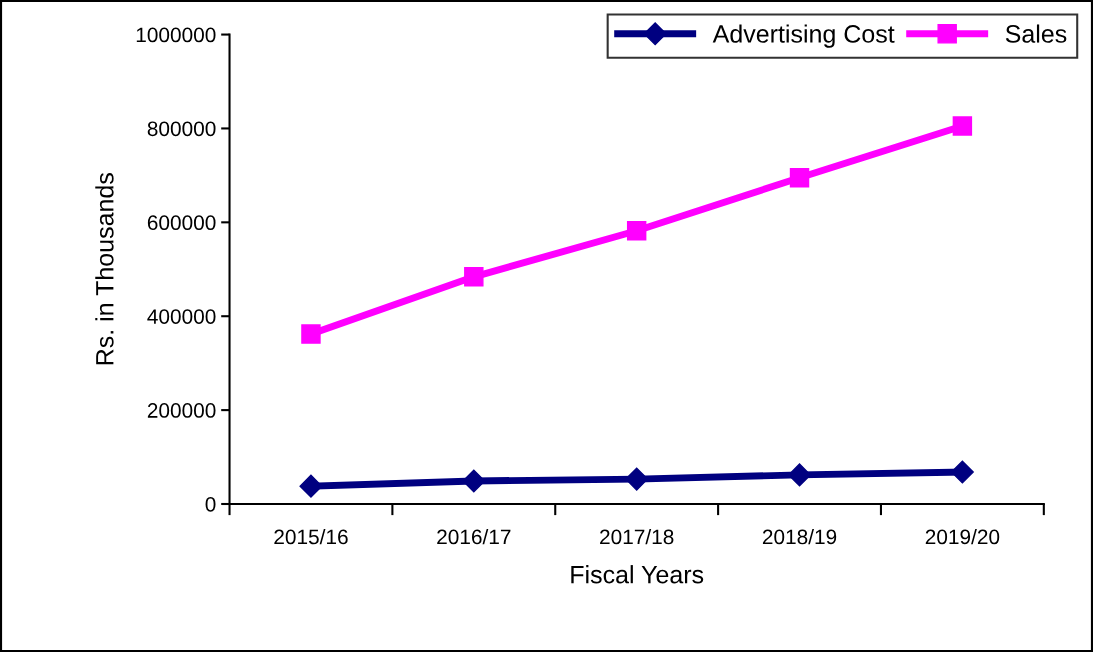 The height and width of the screenshot is (652, 1093). Describe the element at coordinates (176, 35) in the screenshot. I see `y-tick-label: 1000000` at that location.